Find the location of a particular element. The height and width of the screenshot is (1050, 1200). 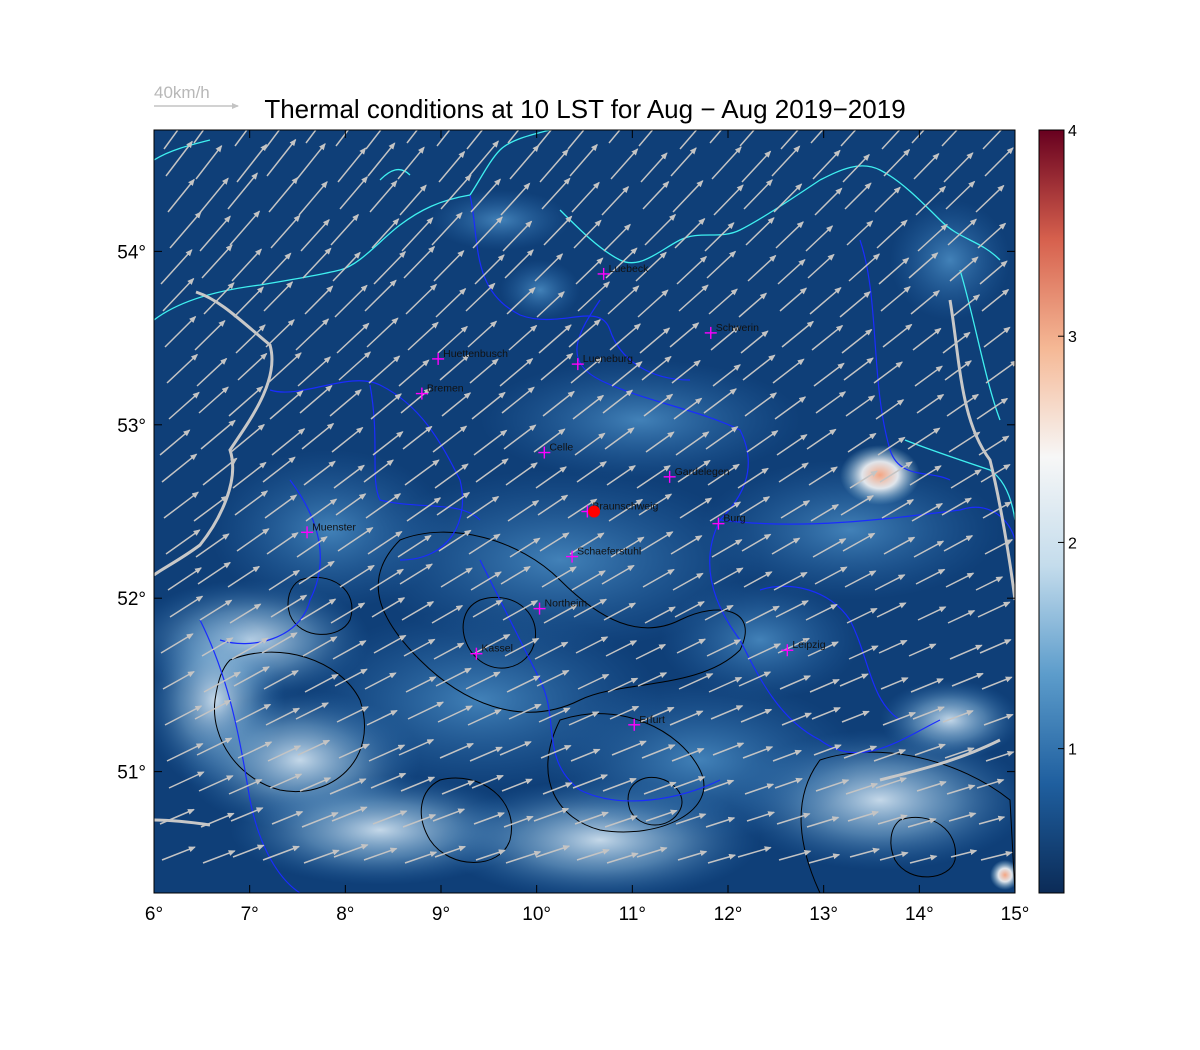

city-label: Burg is located at coordinates (734, 519).